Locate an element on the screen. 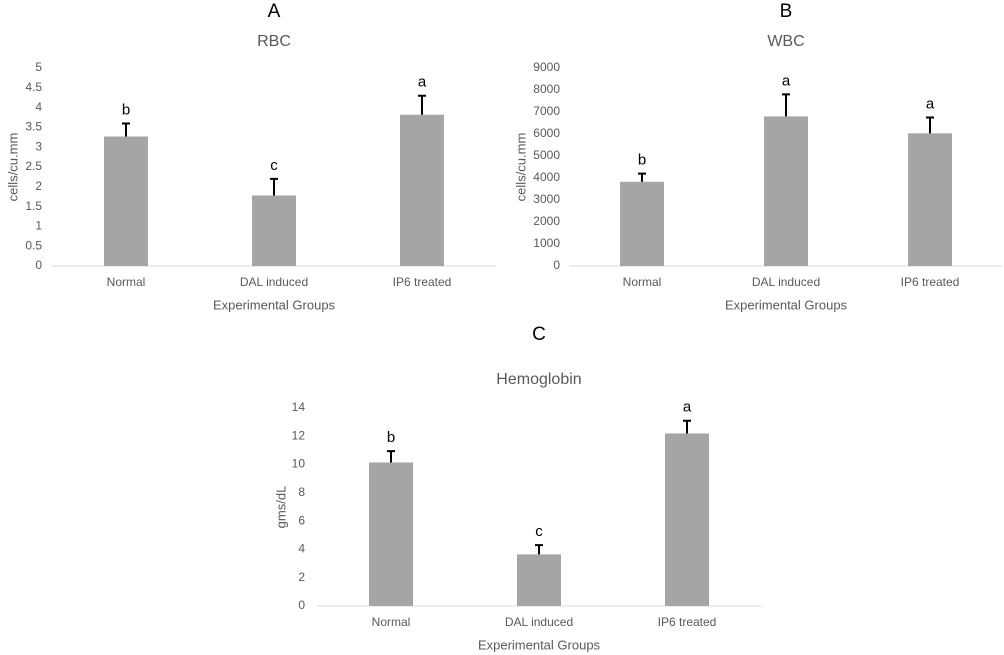  y-tick-label: 8000 is located at coordinates (546, 89).